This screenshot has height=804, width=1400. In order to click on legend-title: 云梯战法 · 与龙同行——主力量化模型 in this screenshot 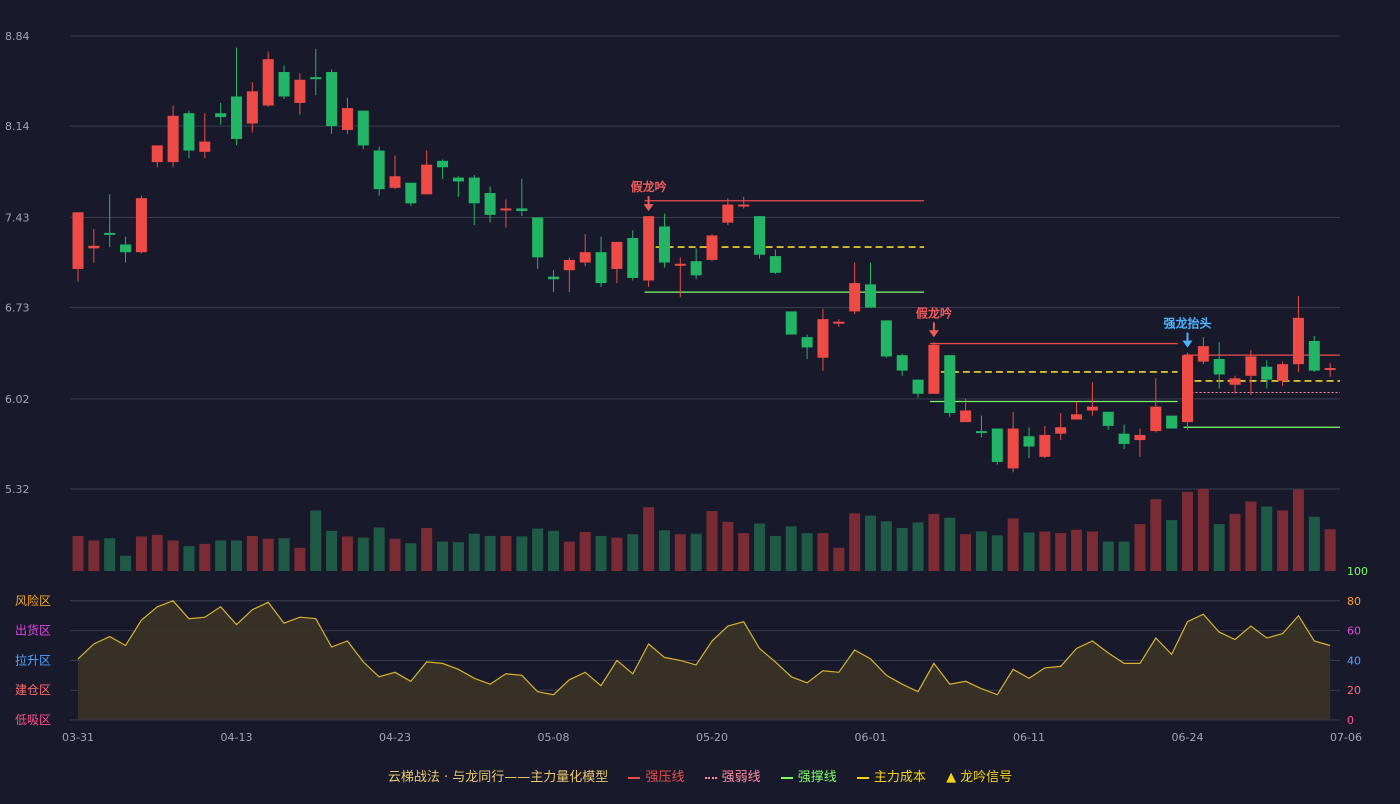, I will do `click(498, 777)`.